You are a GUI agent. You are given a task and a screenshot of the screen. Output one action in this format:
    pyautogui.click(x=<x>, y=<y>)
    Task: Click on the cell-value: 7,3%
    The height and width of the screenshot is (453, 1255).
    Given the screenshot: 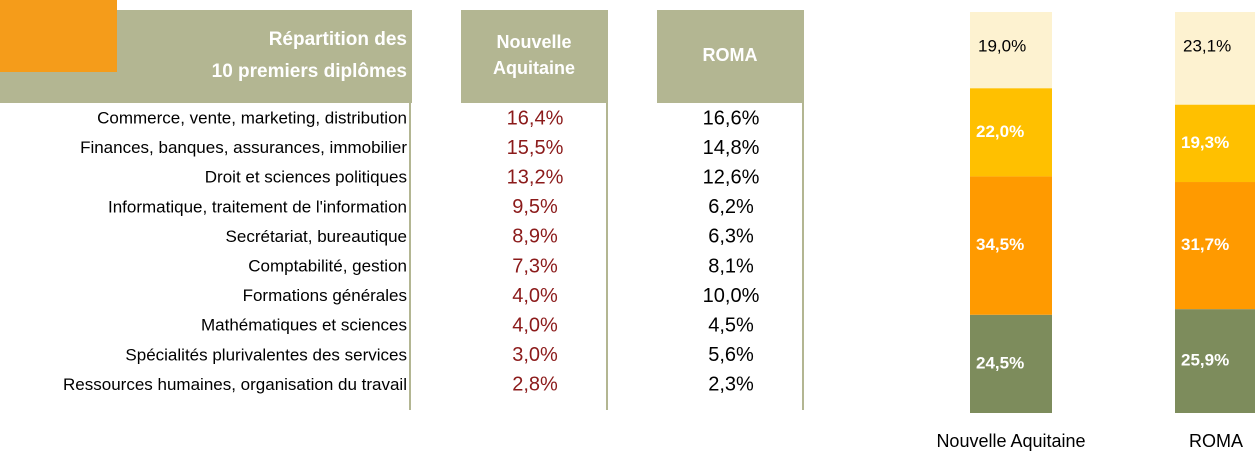 What is the action you would take?
    pyautogui.click(x=535, y=266)
    